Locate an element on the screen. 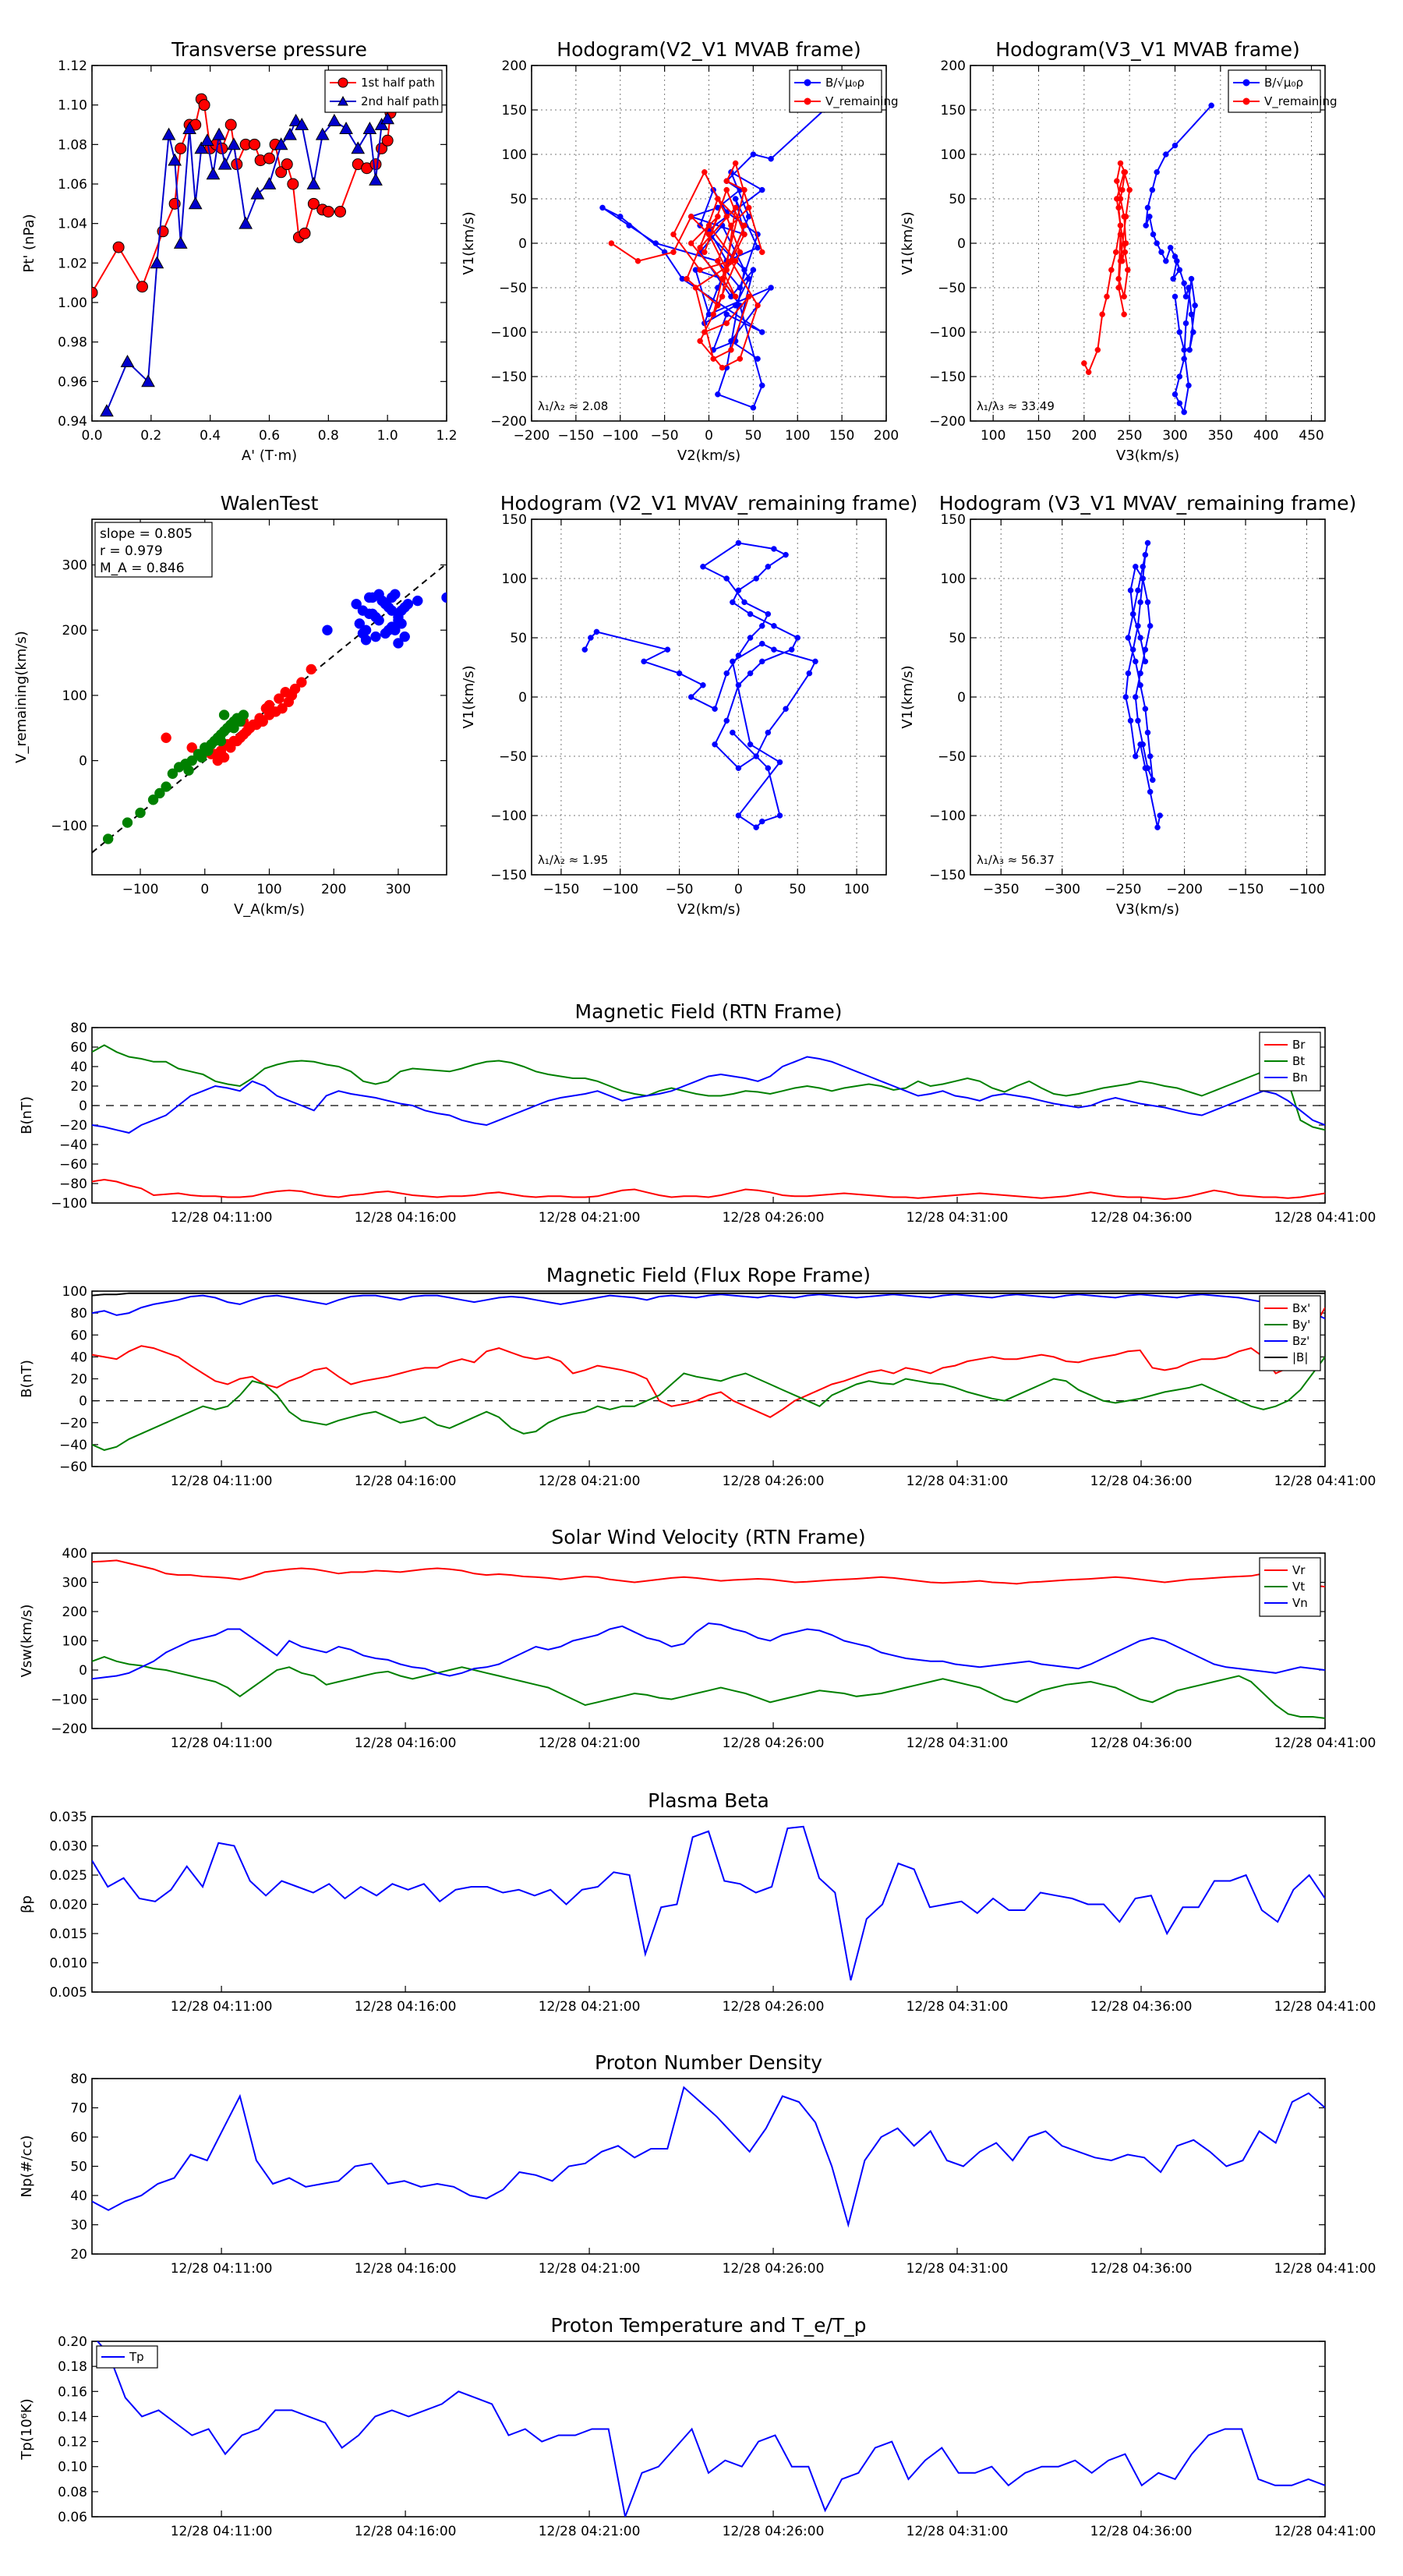 This screenshot has width=1403, height=2576. legend-label: Bx' is located at coordinates (1301, 1308).